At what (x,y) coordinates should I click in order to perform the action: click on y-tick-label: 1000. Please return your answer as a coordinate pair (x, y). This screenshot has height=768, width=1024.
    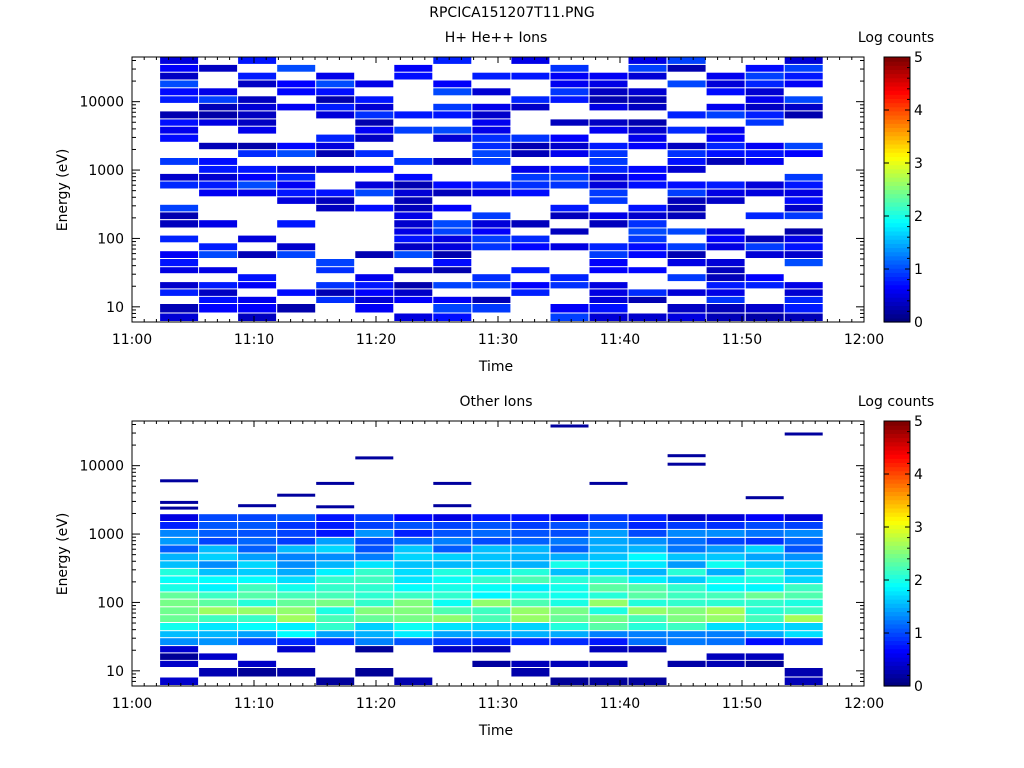
    Looking at the image, I should click on (106, 535).